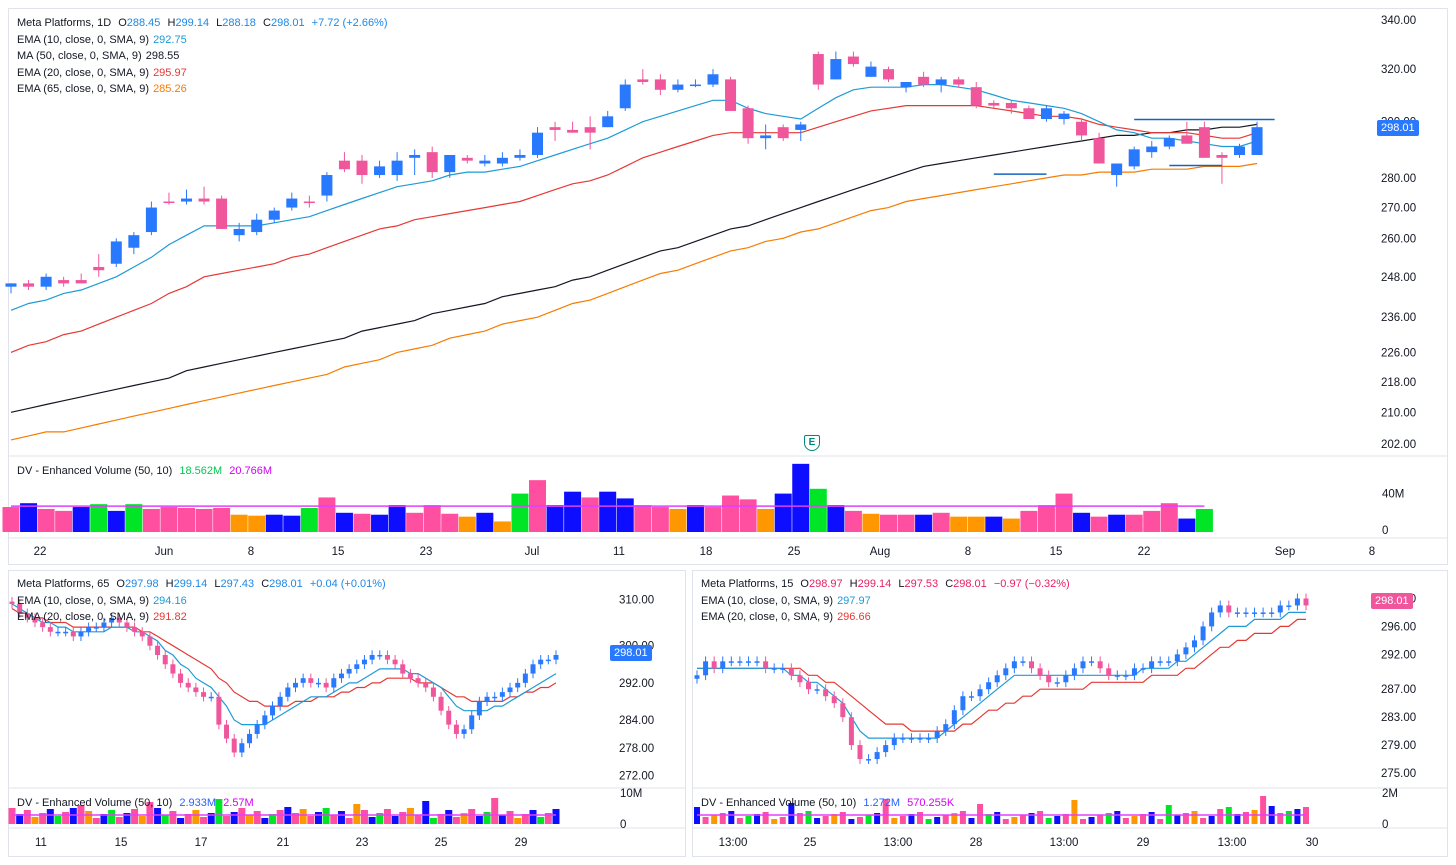 The width and height of the screenshot is (1456, 865). Describe the element at coordinates (1144, 552) in the screenshot. I see `date-tick-label: 22` at that location.